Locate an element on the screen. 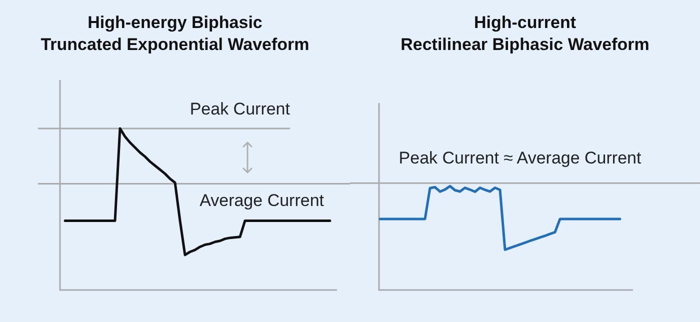 The image size is (700, 322). ref-line-label: Peak Current ≈ Average Current is located at coordinates (520, 158).